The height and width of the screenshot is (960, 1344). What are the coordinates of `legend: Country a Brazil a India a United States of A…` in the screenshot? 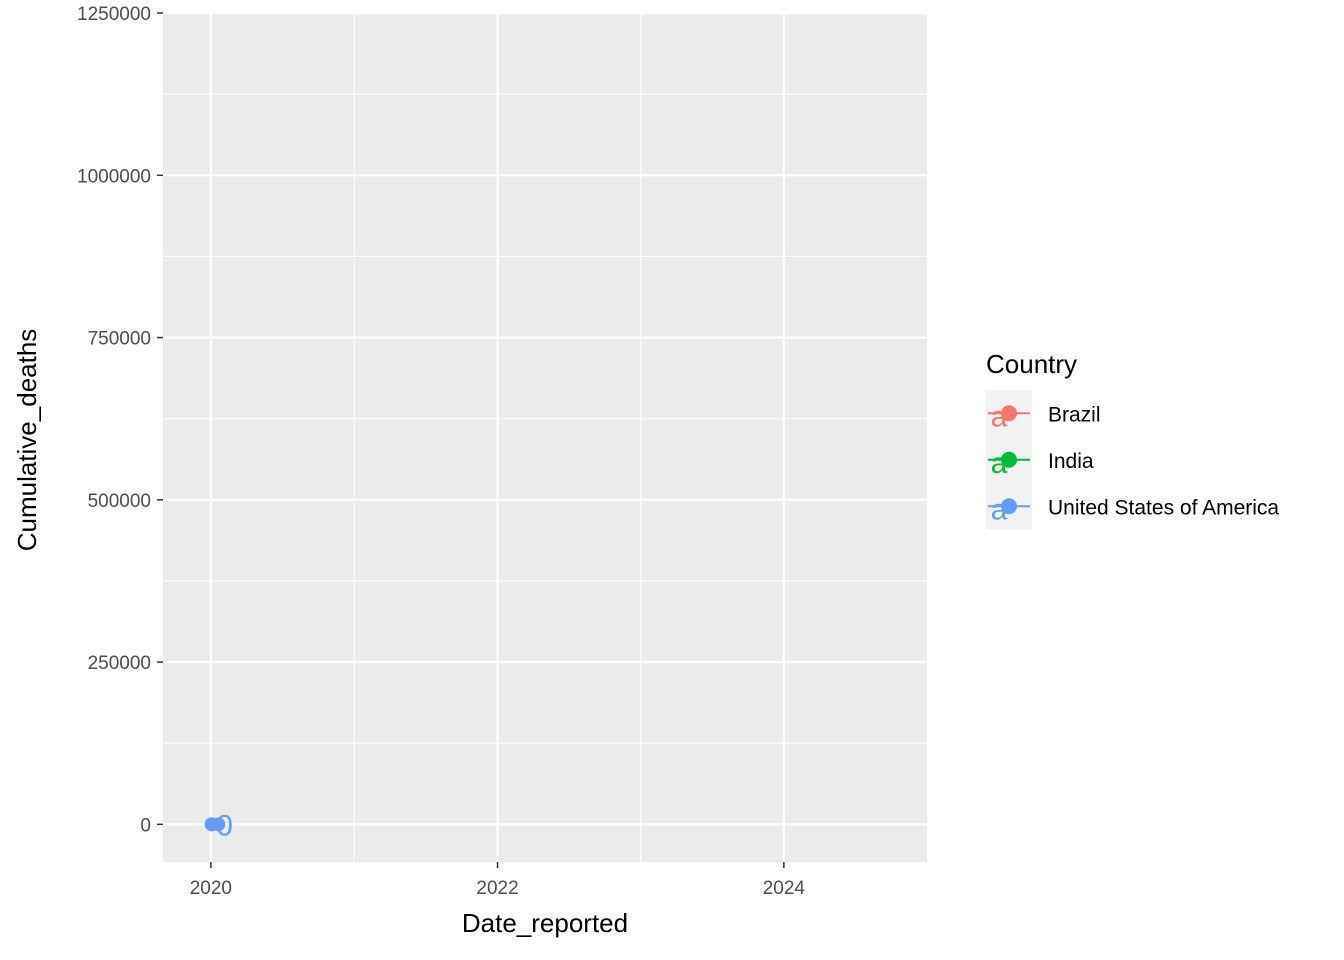 It's located at (1132, 439).